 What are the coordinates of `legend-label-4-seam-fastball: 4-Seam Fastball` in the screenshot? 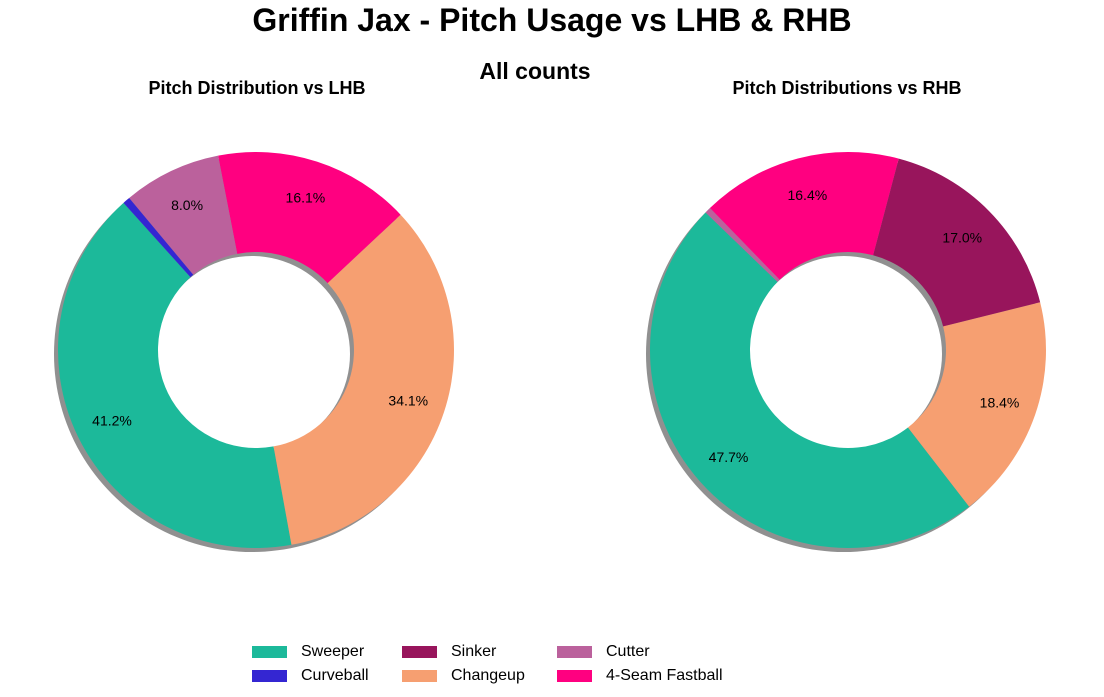 It's located at (664, 675).